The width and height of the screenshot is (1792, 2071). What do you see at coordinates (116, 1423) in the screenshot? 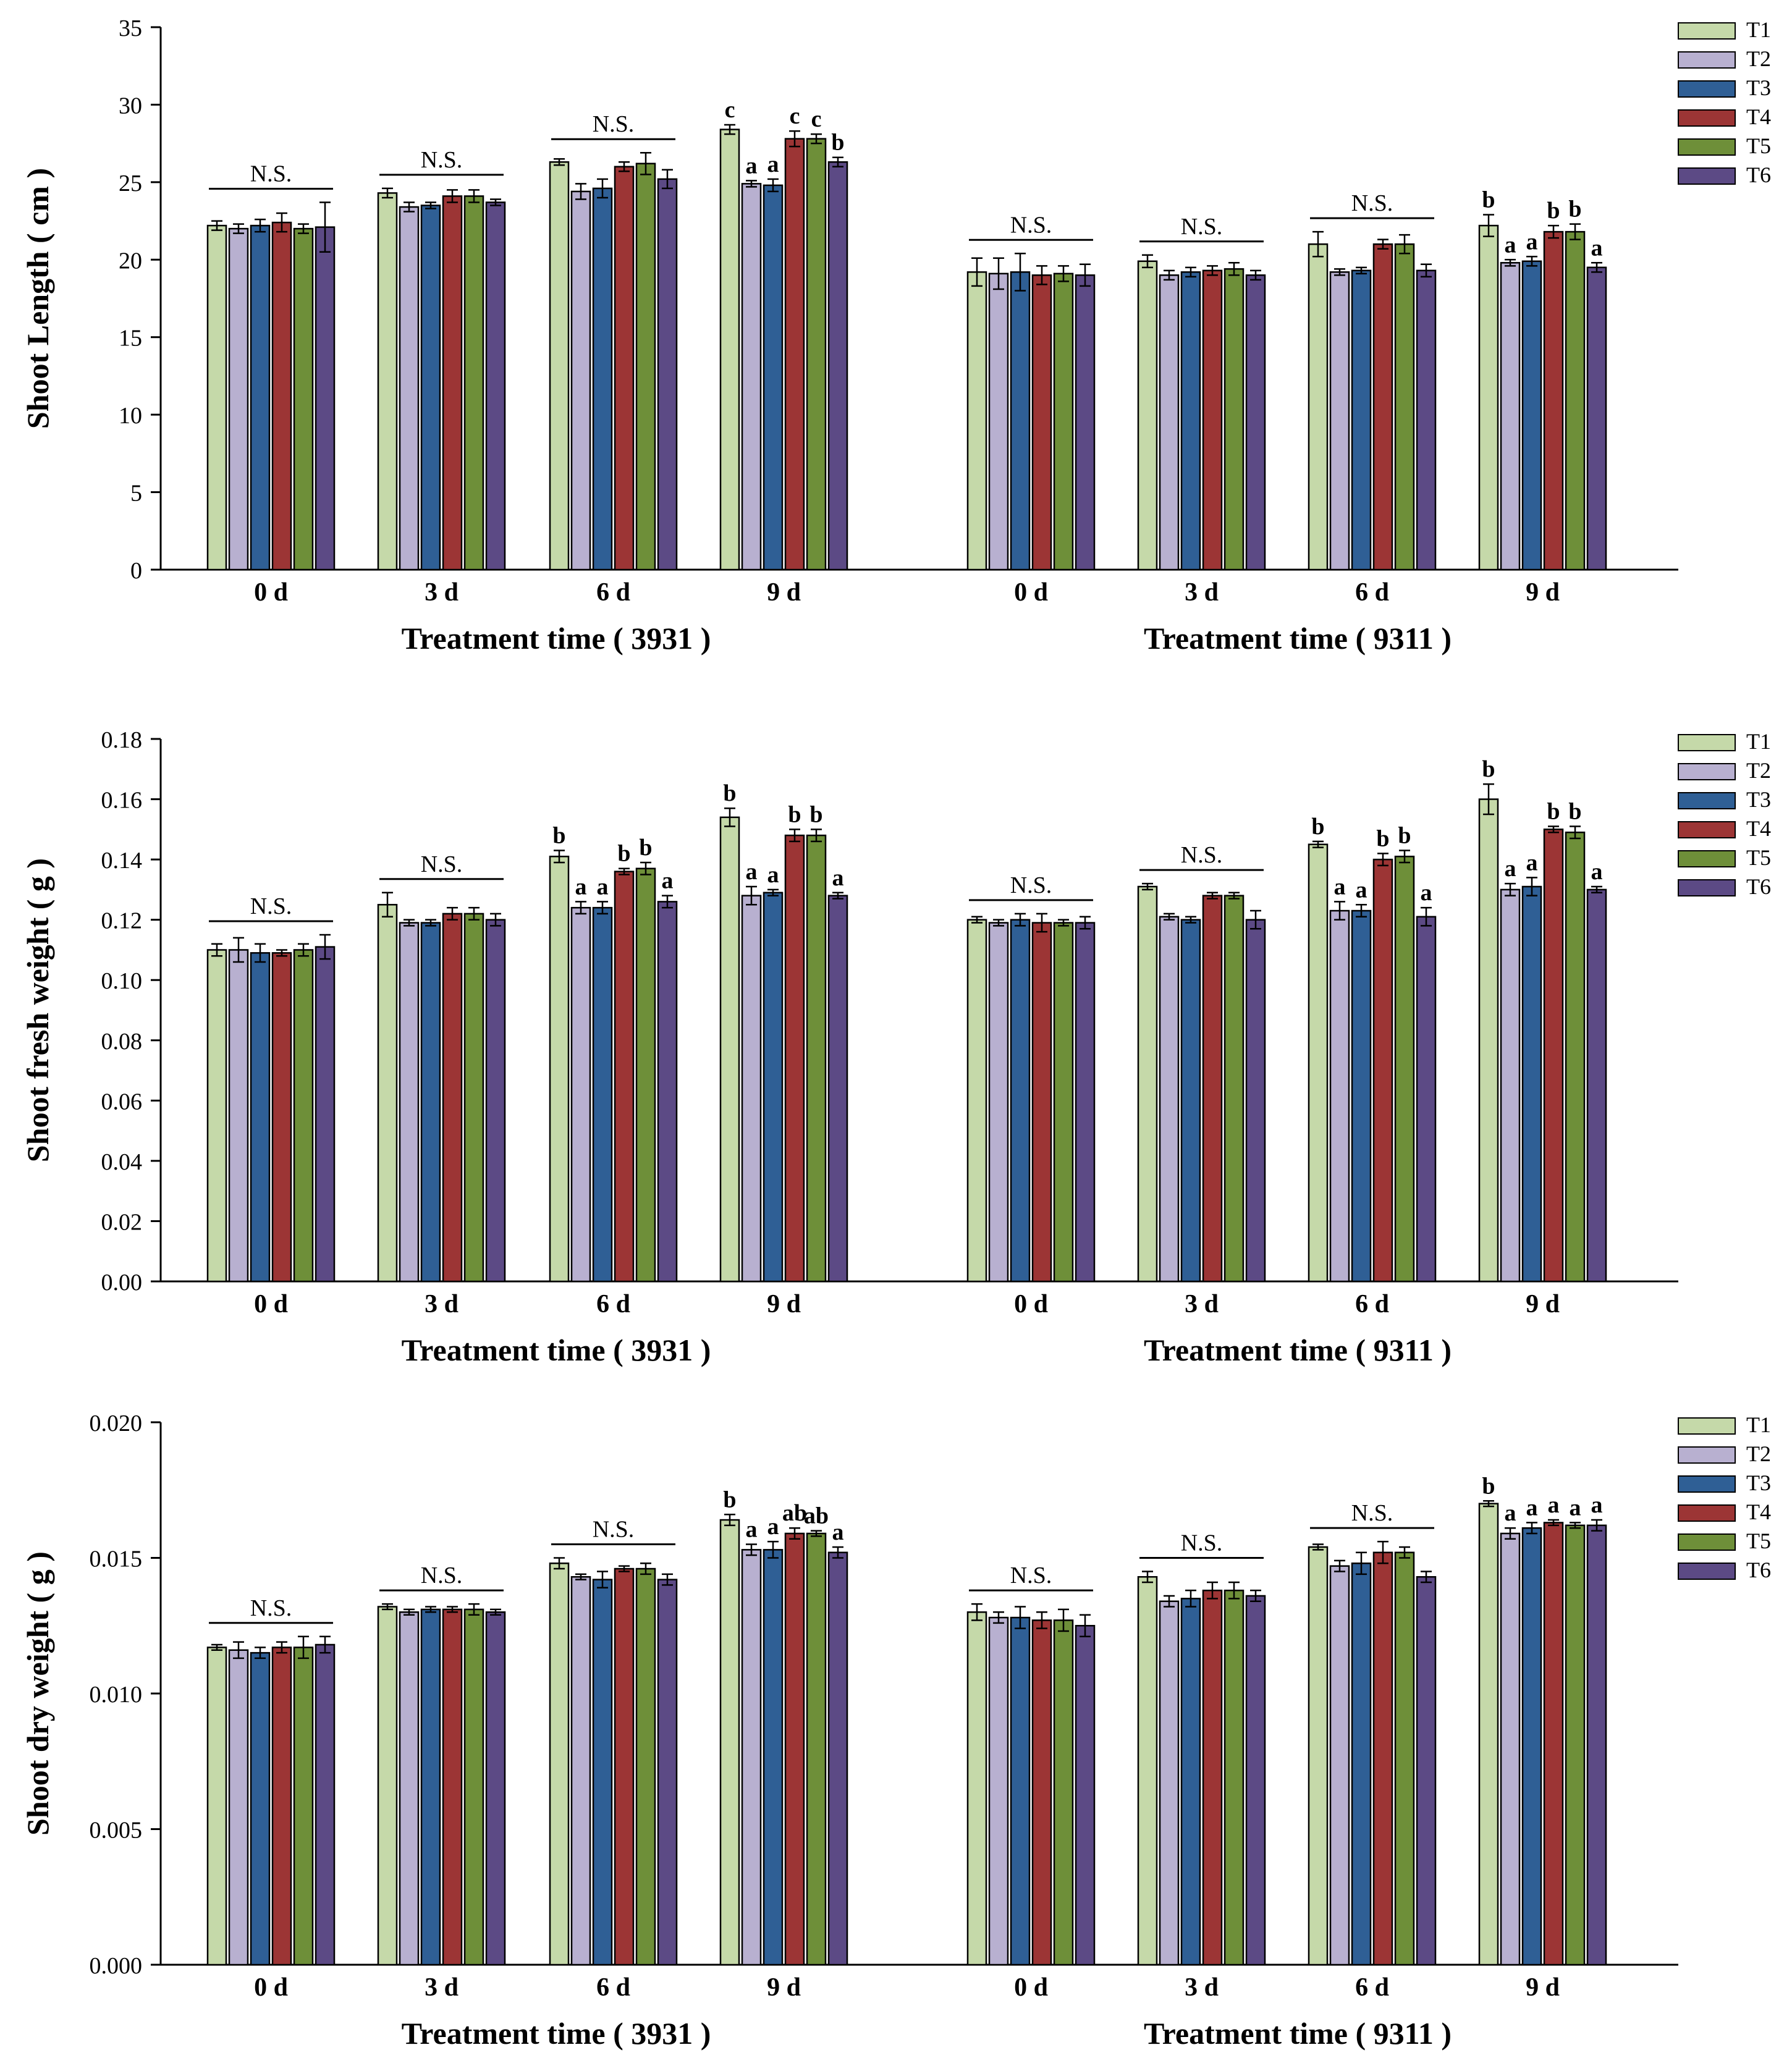
I see `y-tick-label: 0.020` at bounding box center [116, 1423].